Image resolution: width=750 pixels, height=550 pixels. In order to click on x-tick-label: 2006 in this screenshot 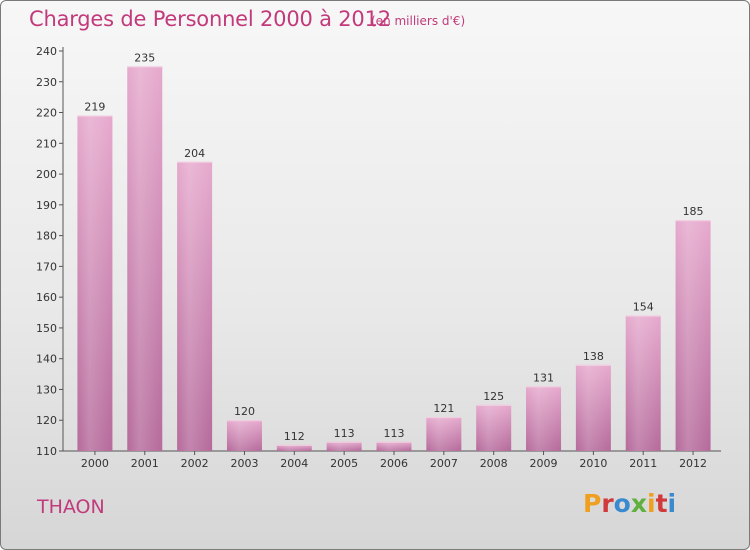, I will do `click(394, 463)`.